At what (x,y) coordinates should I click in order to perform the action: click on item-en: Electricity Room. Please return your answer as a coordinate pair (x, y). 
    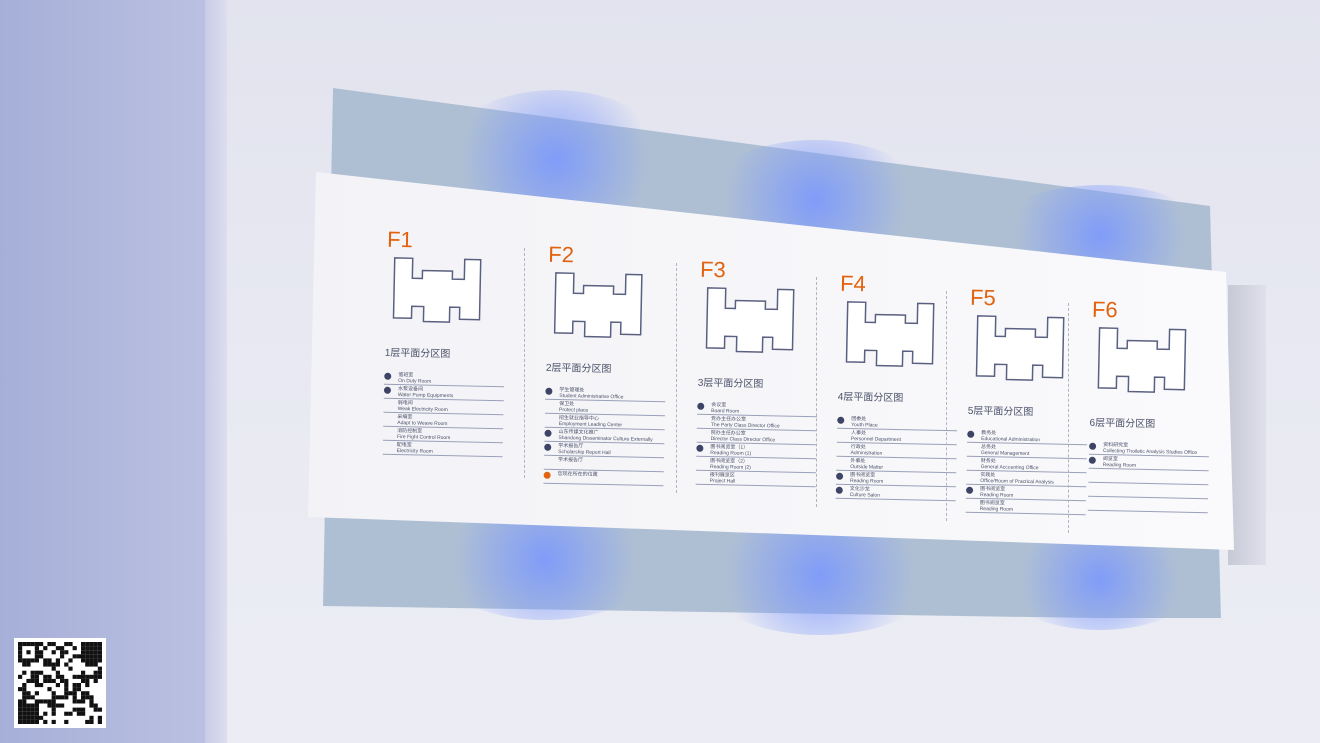
    Looking at the image, I should click on (414, 451).